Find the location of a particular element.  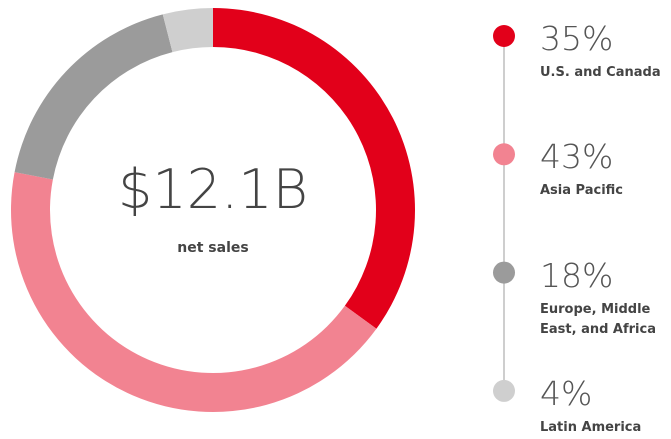

legend-label: Latin America is located at coordinates (591, 427).